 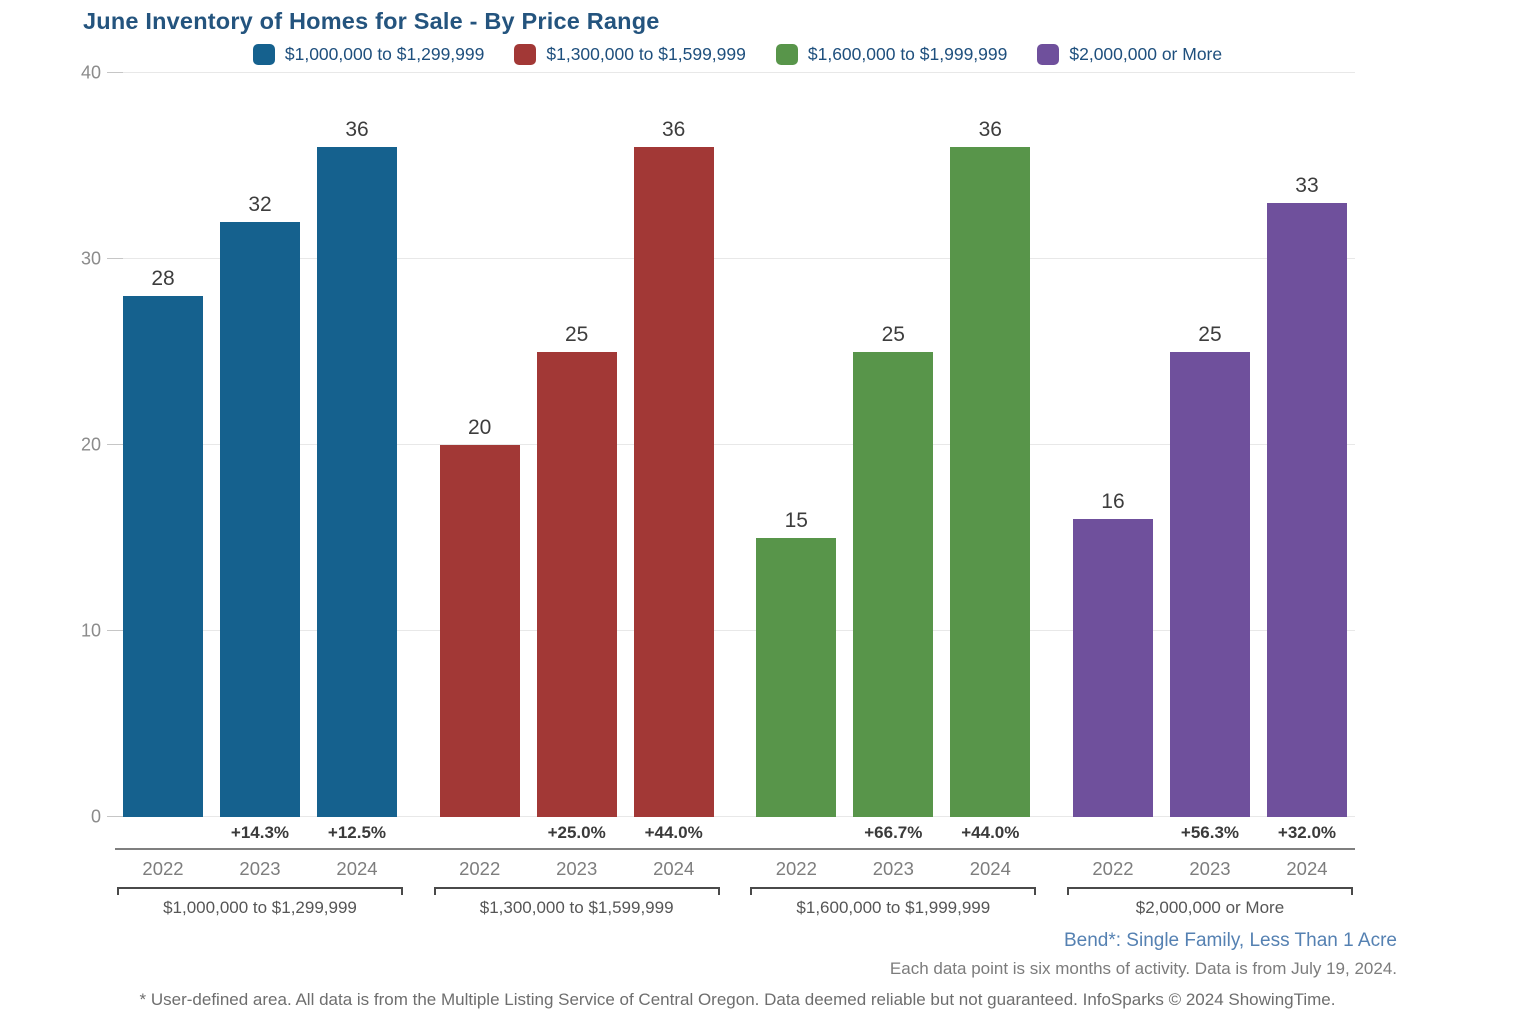 I want to click on legend-item-2: $1,600,000 to $1,999,999, so click(x=891, y=54).